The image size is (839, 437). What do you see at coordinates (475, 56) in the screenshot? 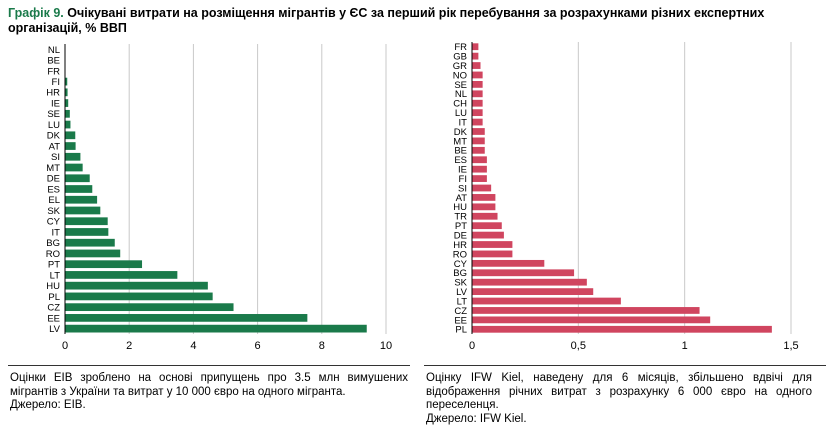
I see `bar-gb` at bounding box center [475, 56].